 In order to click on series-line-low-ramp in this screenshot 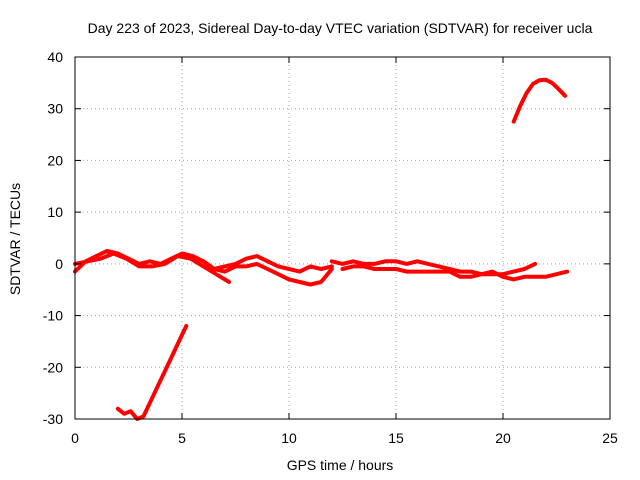, I will do `click(152, 372)`.